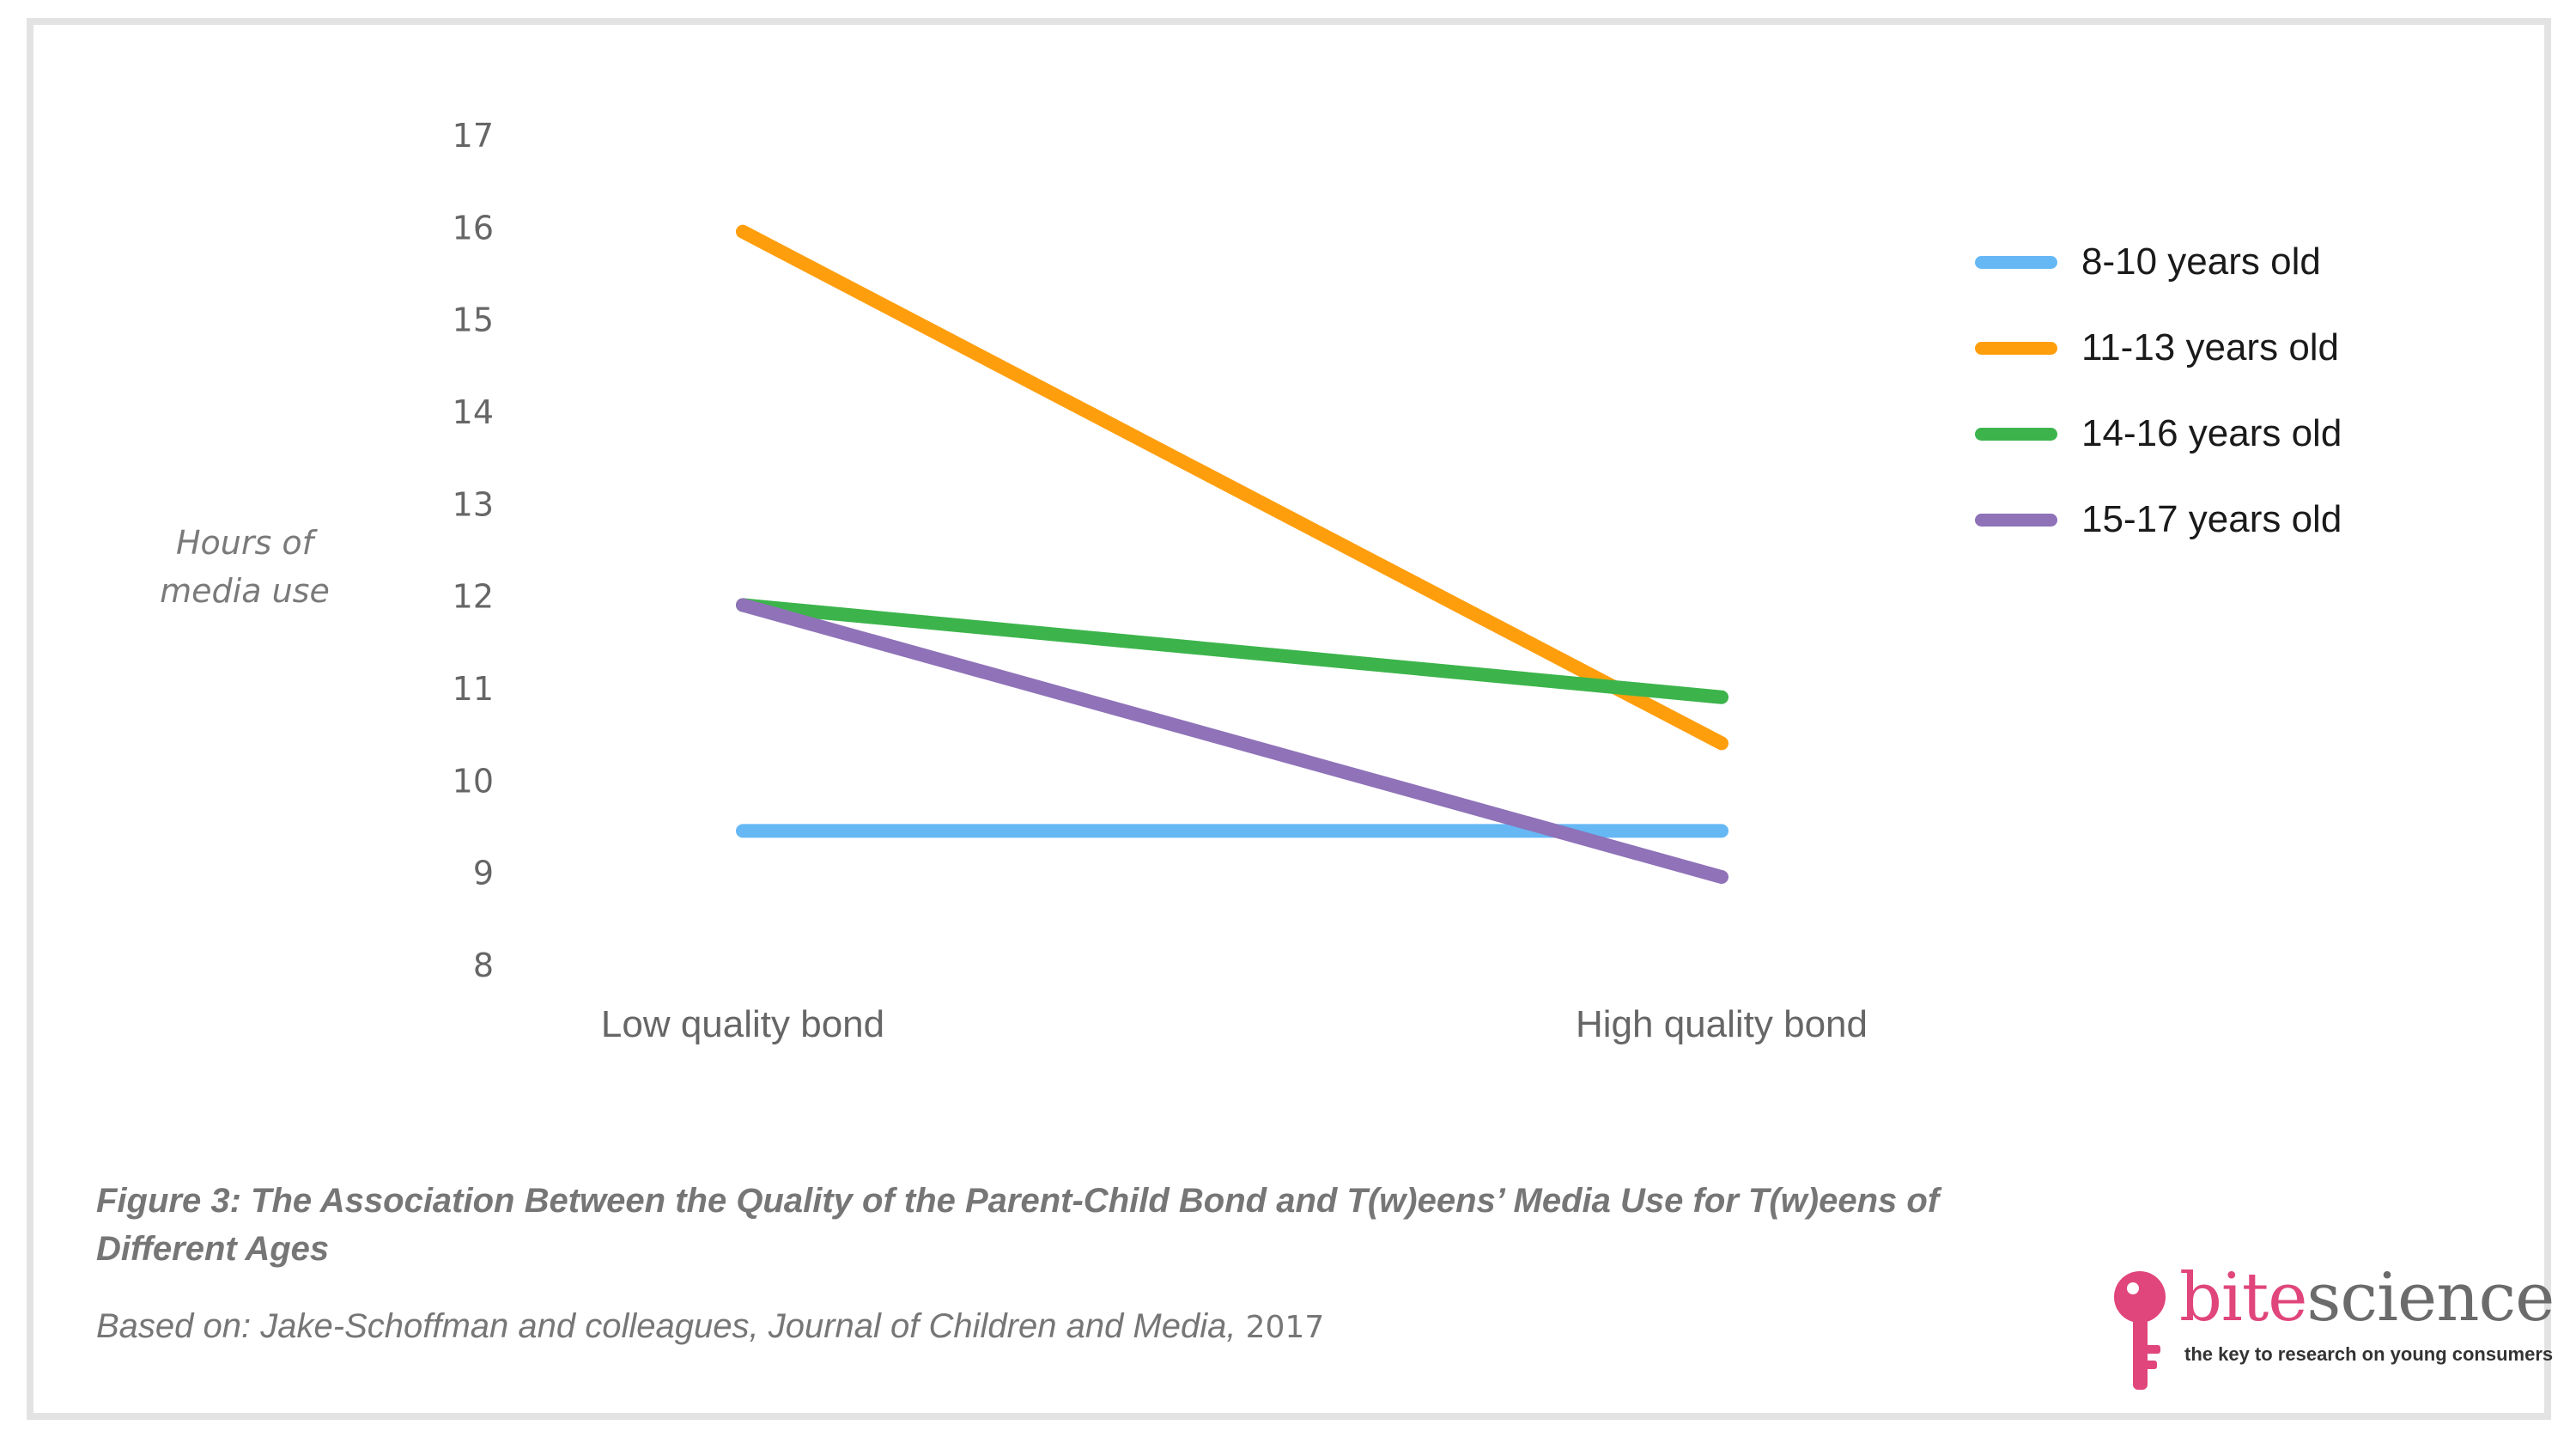  What do you see at coordinates (474, 689) in the screenshot?
I see `y-tick-label: 11` at bounding box center [474, 689].